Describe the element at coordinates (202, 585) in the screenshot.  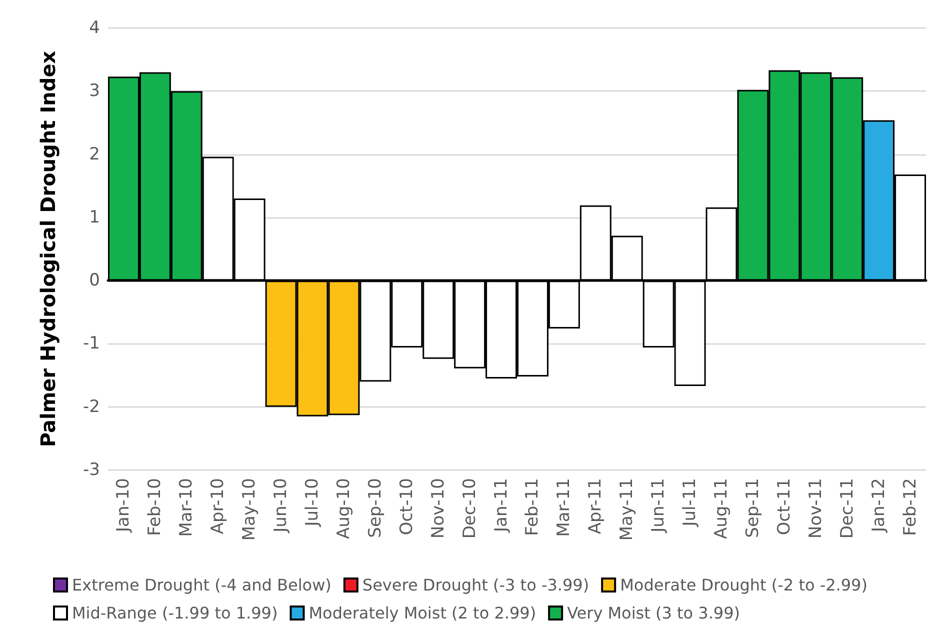
I see `legend-label: Extreme Drought (-4 and Below)` at that location.